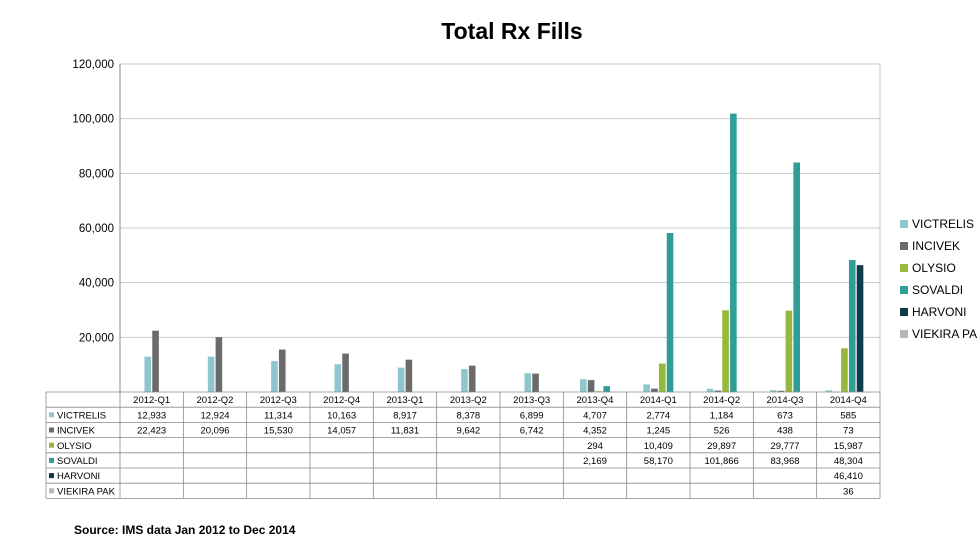  Describe the element at coordinates (583, 385) in the screenshot. I see `bar-victrelis-2013-Q4` at that location.